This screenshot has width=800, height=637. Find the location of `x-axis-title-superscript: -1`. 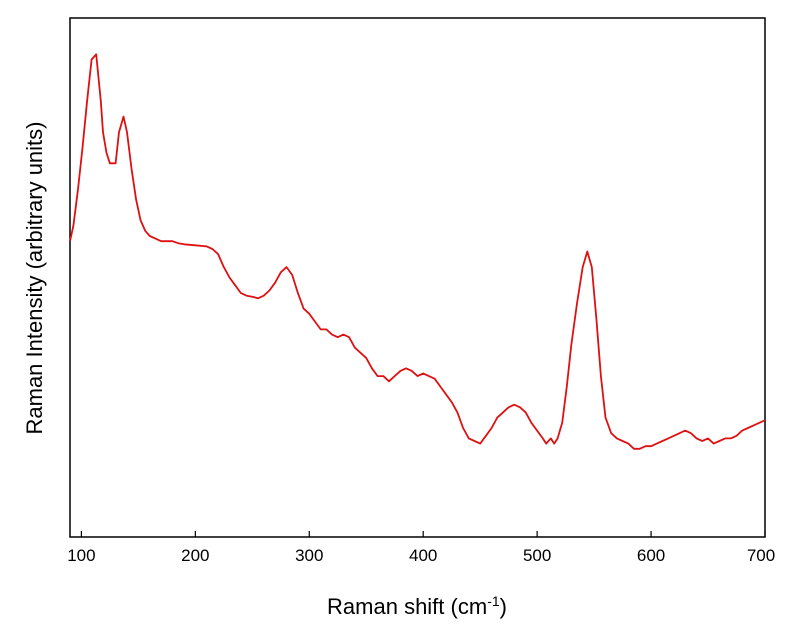

x-axis-title-superscript: -1 is located at coordinates (493, 601).